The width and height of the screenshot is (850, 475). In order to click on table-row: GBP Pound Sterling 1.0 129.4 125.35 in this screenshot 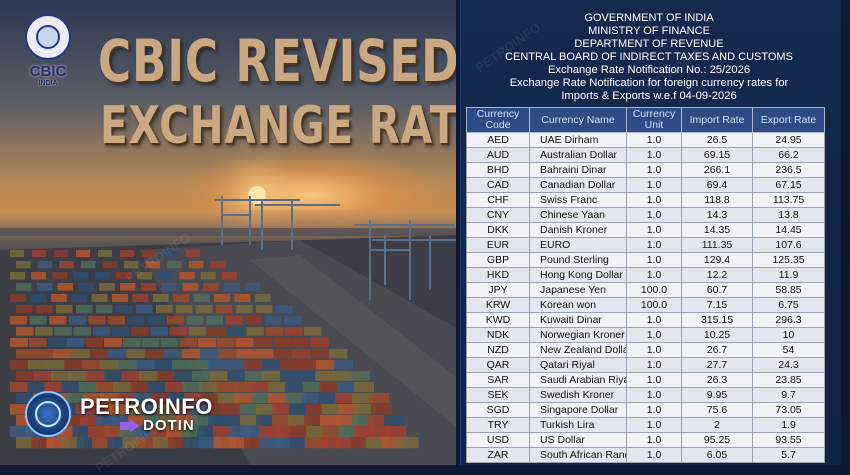, I will do `click(645, 260)`.